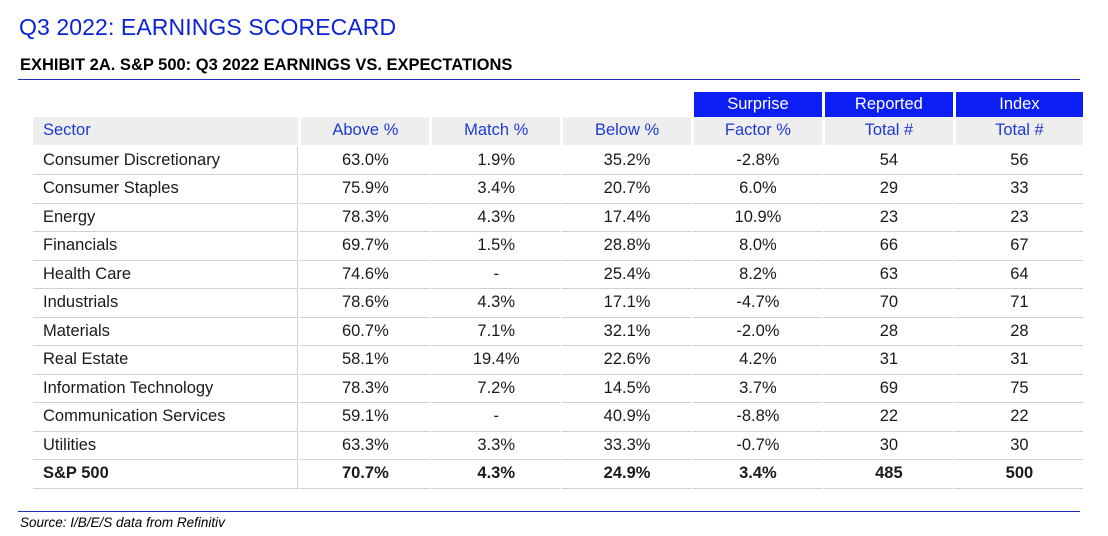  Describe the element at coordinates (887, 132) in the screenshot. I see `header-reported-total: Total #` at that location.